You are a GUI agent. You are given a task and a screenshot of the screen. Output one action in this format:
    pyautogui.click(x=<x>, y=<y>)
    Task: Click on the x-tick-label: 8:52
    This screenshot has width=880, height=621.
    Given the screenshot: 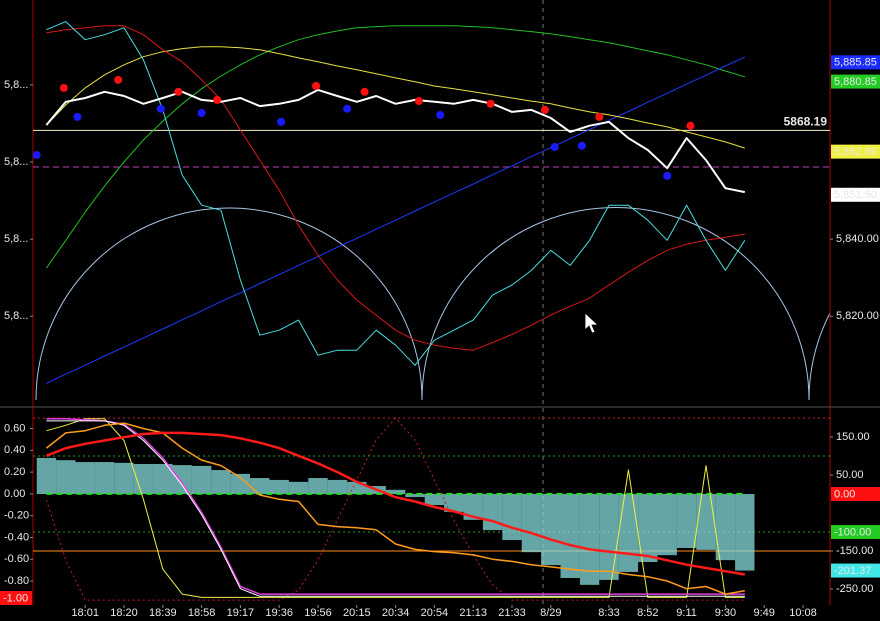 What is the action you would take?
    pyautogui.click(x=647, y=613)
    